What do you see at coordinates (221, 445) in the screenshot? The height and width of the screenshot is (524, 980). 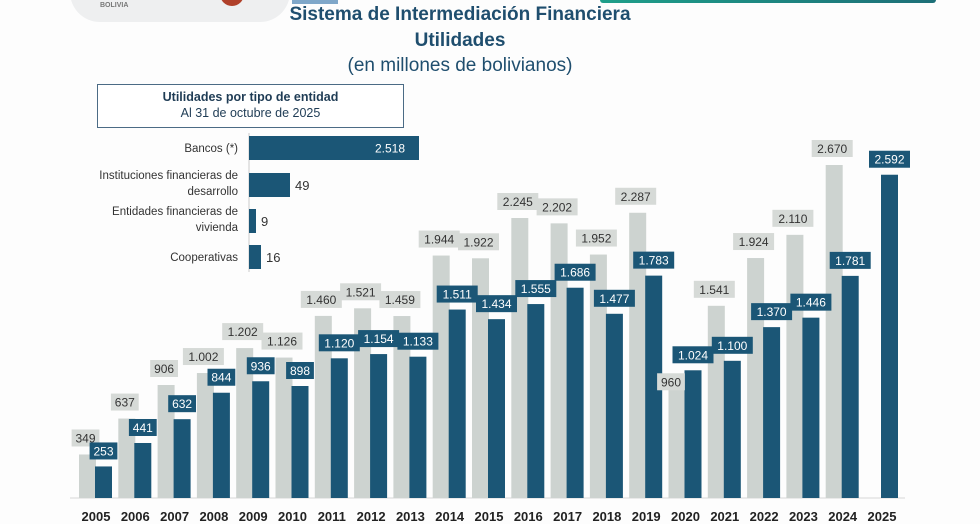 I see `bar-octubre-2008` at bounding box center [221, 445].